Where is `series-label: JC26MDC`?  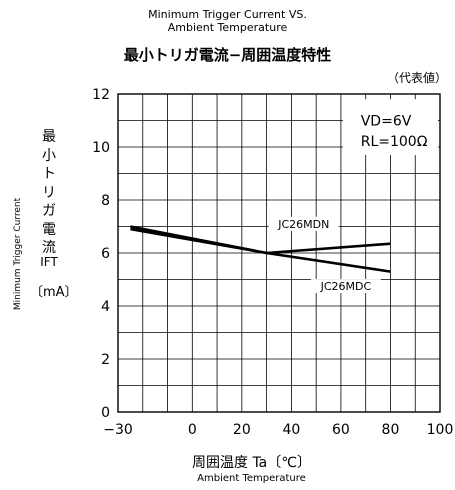 series-label: JC26MDC is located at coordinates (346, 286).